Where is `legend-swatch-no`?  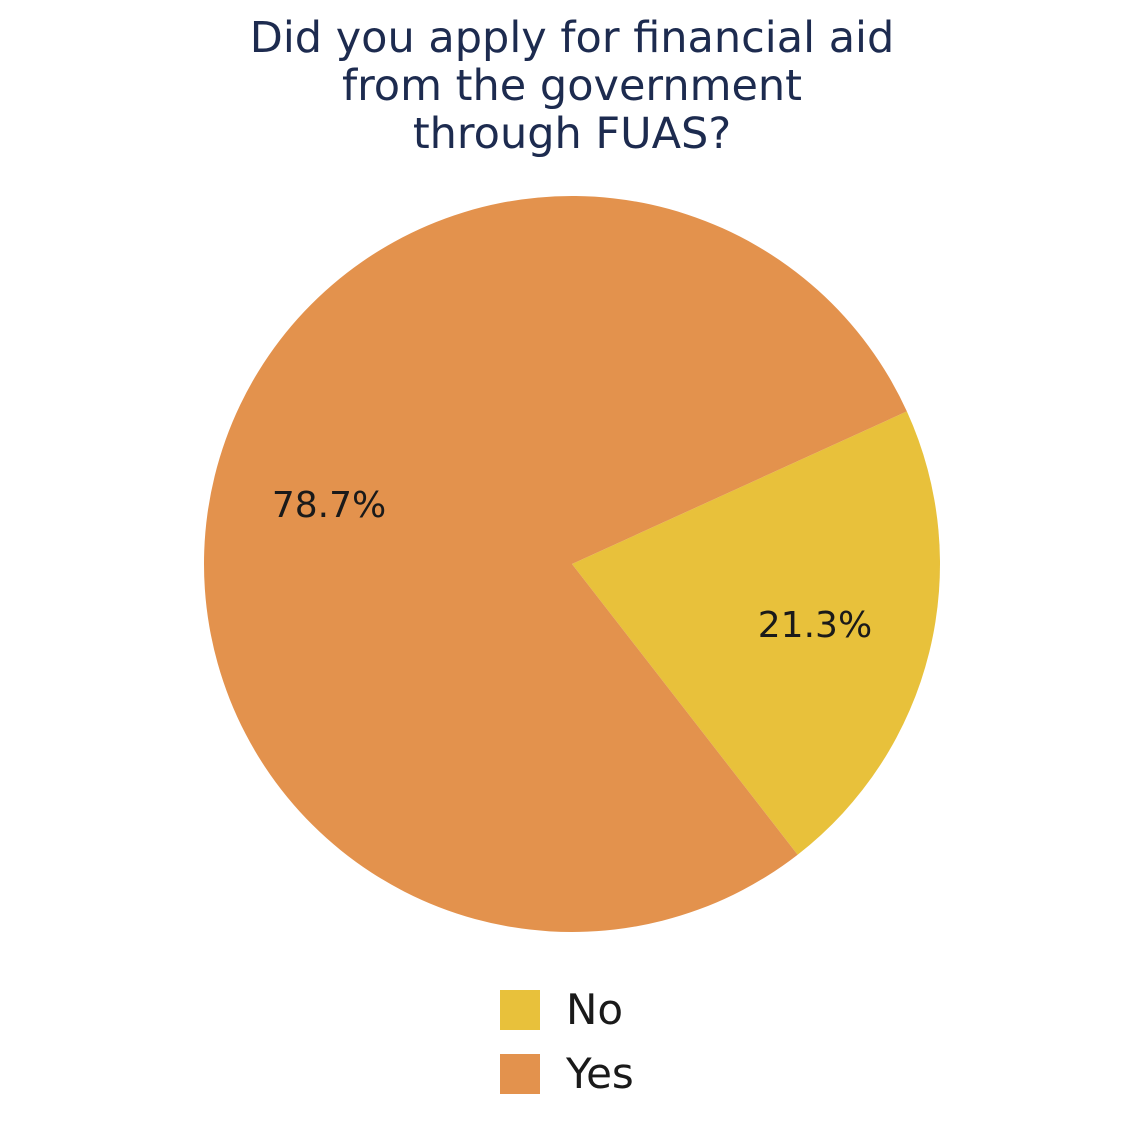 legend-swatch-no is located at coordinates (520, 1010).